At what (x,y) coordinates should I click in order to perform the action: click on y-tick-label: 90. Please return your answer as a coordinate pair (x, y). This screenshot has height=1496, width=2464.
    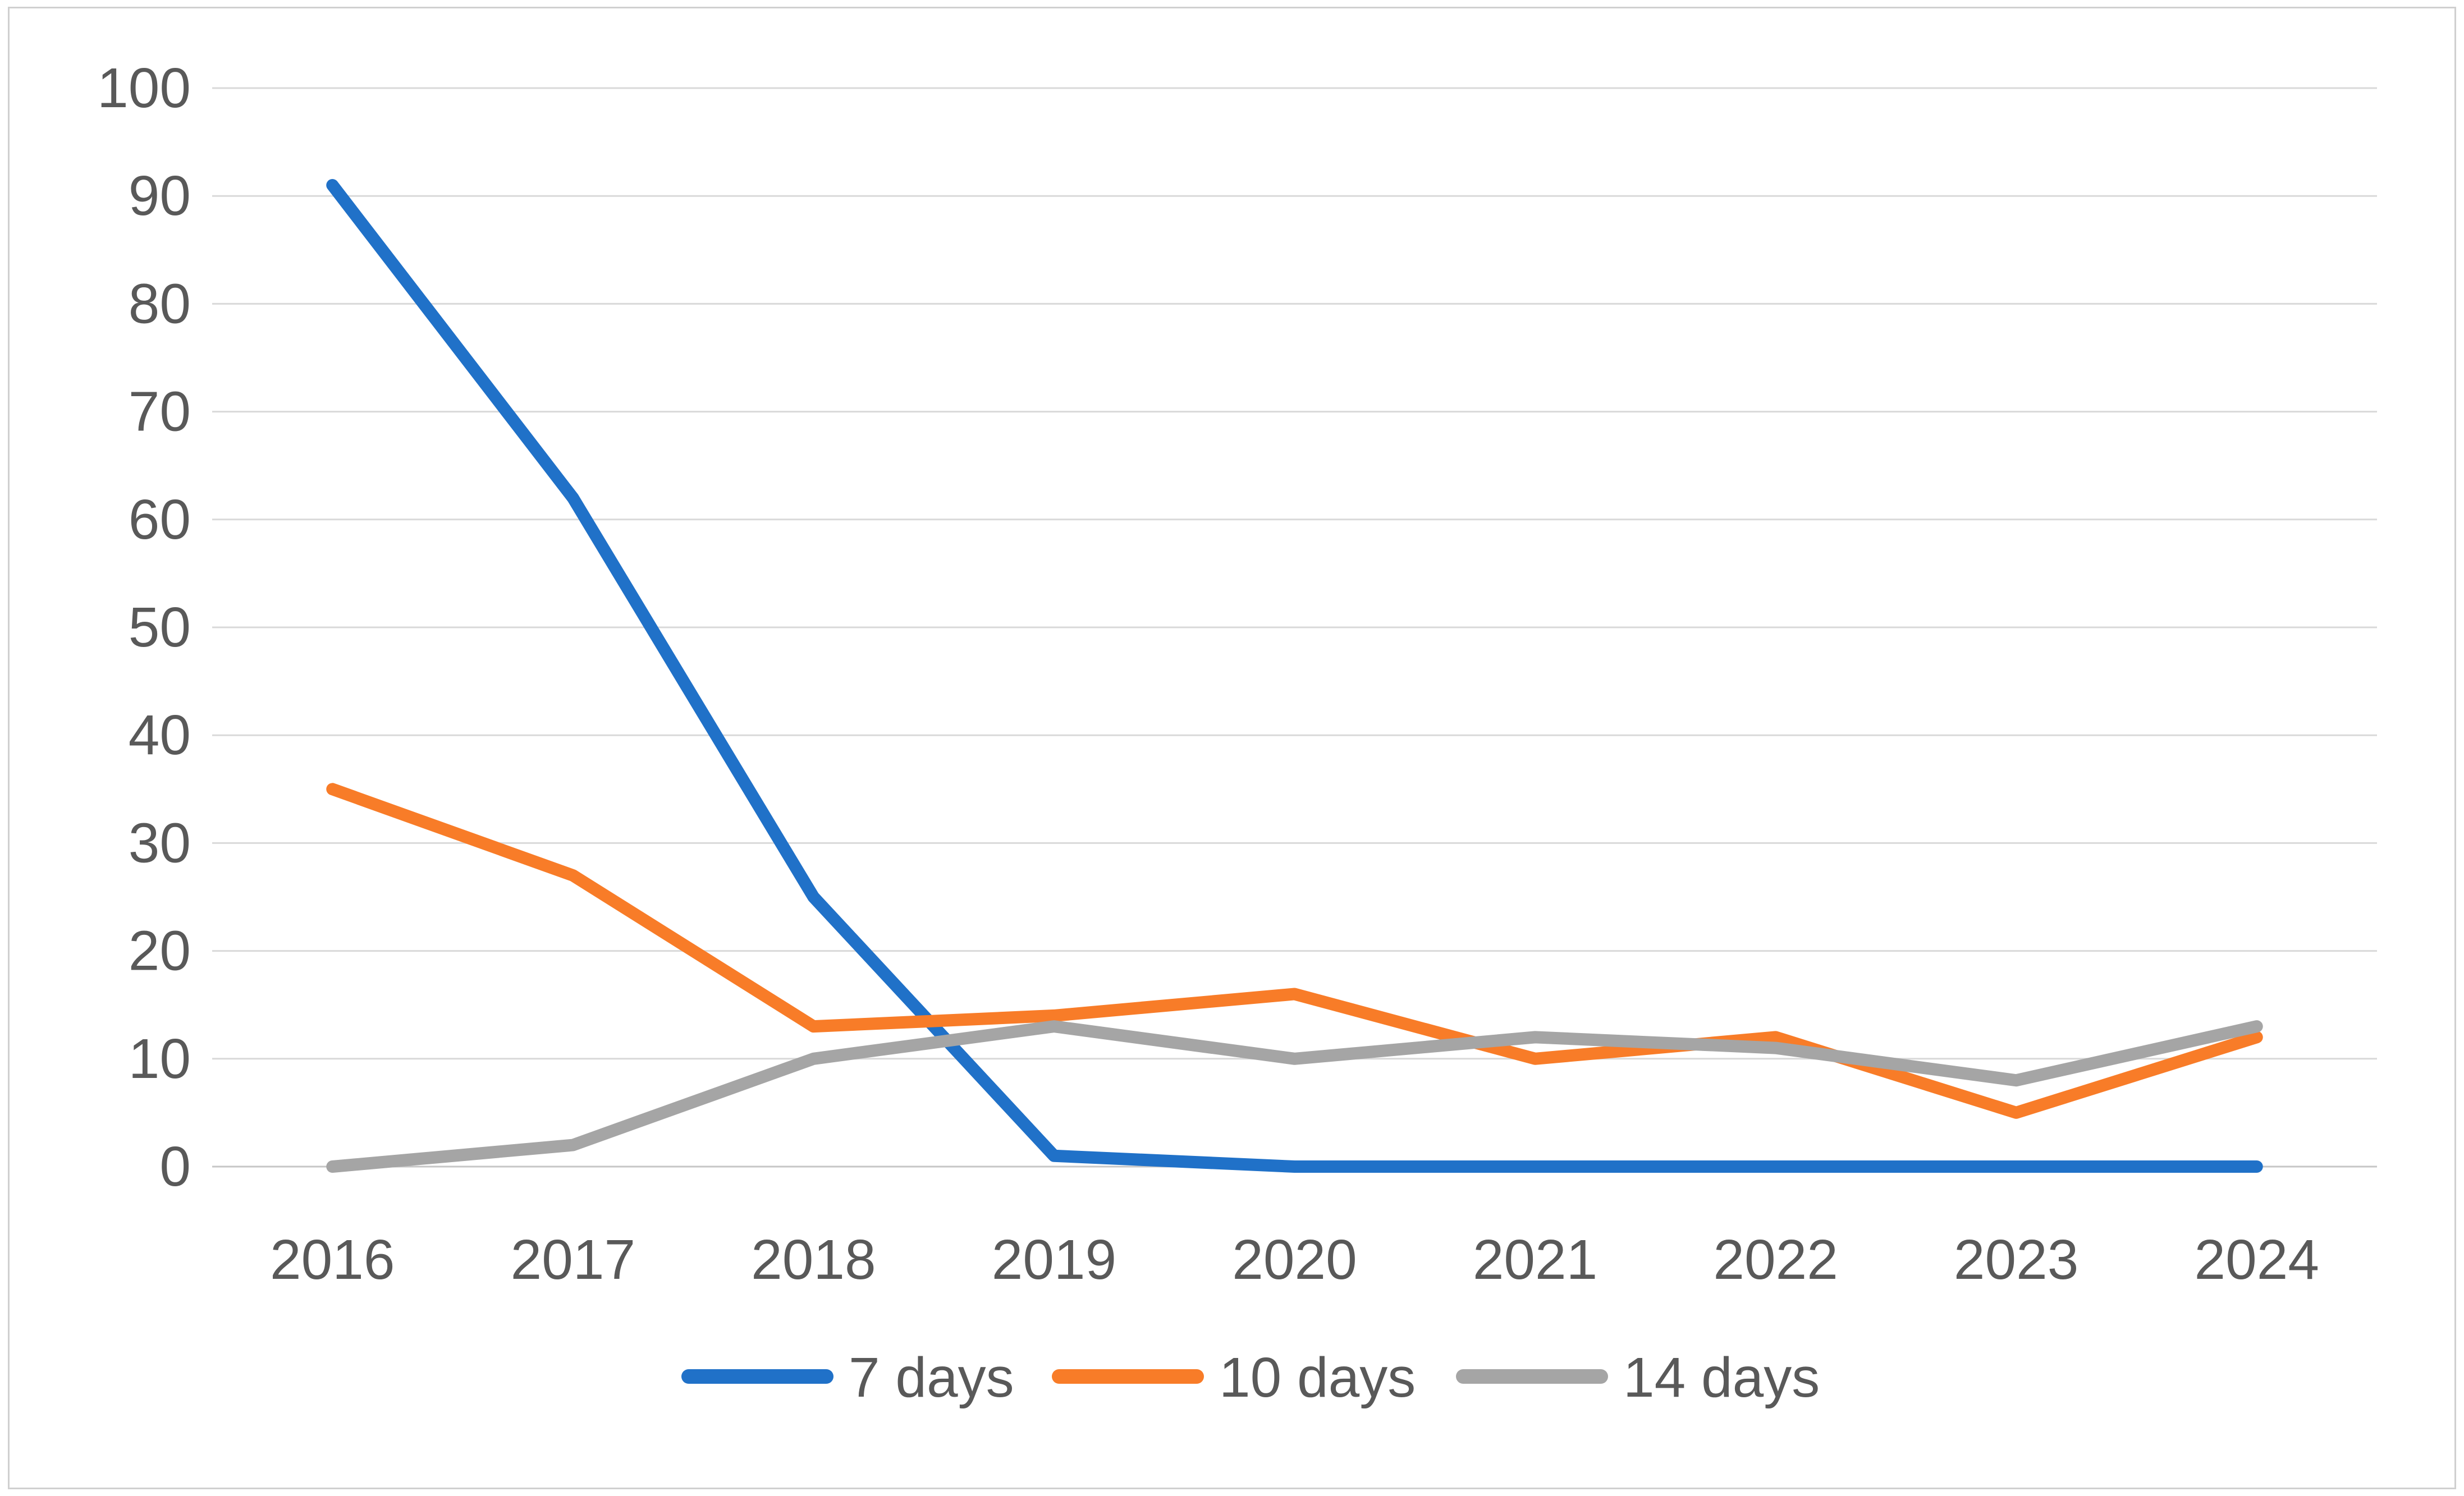
    Looking at the image, I should click on (160, 195).